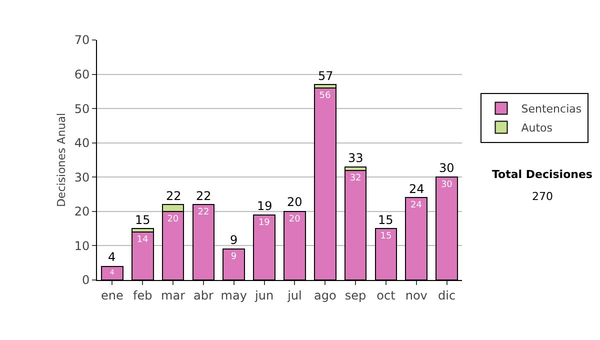 This screenshot has height=340, width=600. Describe the element at coordinates (204, 295) in the screenshot. I see `x-tick-label: abr` at that location.